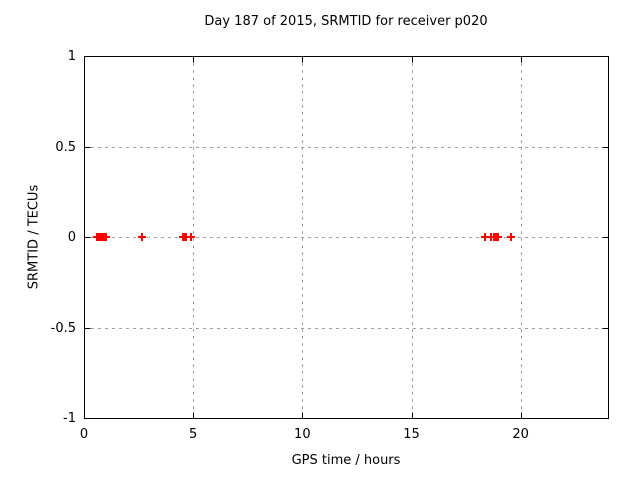 The image size is (640, 480). What do you see at coordinates (520, 434) in the screenshot?
I see `x-tick-label: 20` at bounding box center [520, 434].